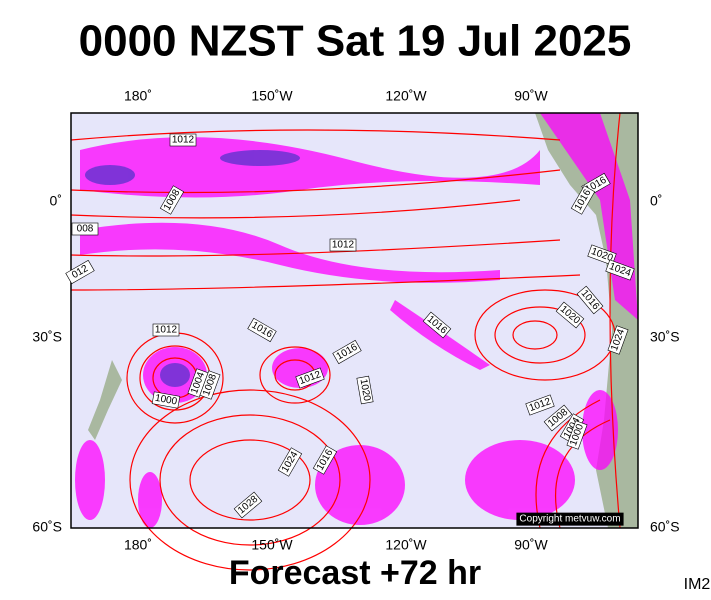 The width and height of the screenshot is (711, 600). What do you see at coordinates (355, 41) in the screenshot?
I see `title: 0000 NZST Sat 19 Jul 2025` at bounding box center [355, 41].